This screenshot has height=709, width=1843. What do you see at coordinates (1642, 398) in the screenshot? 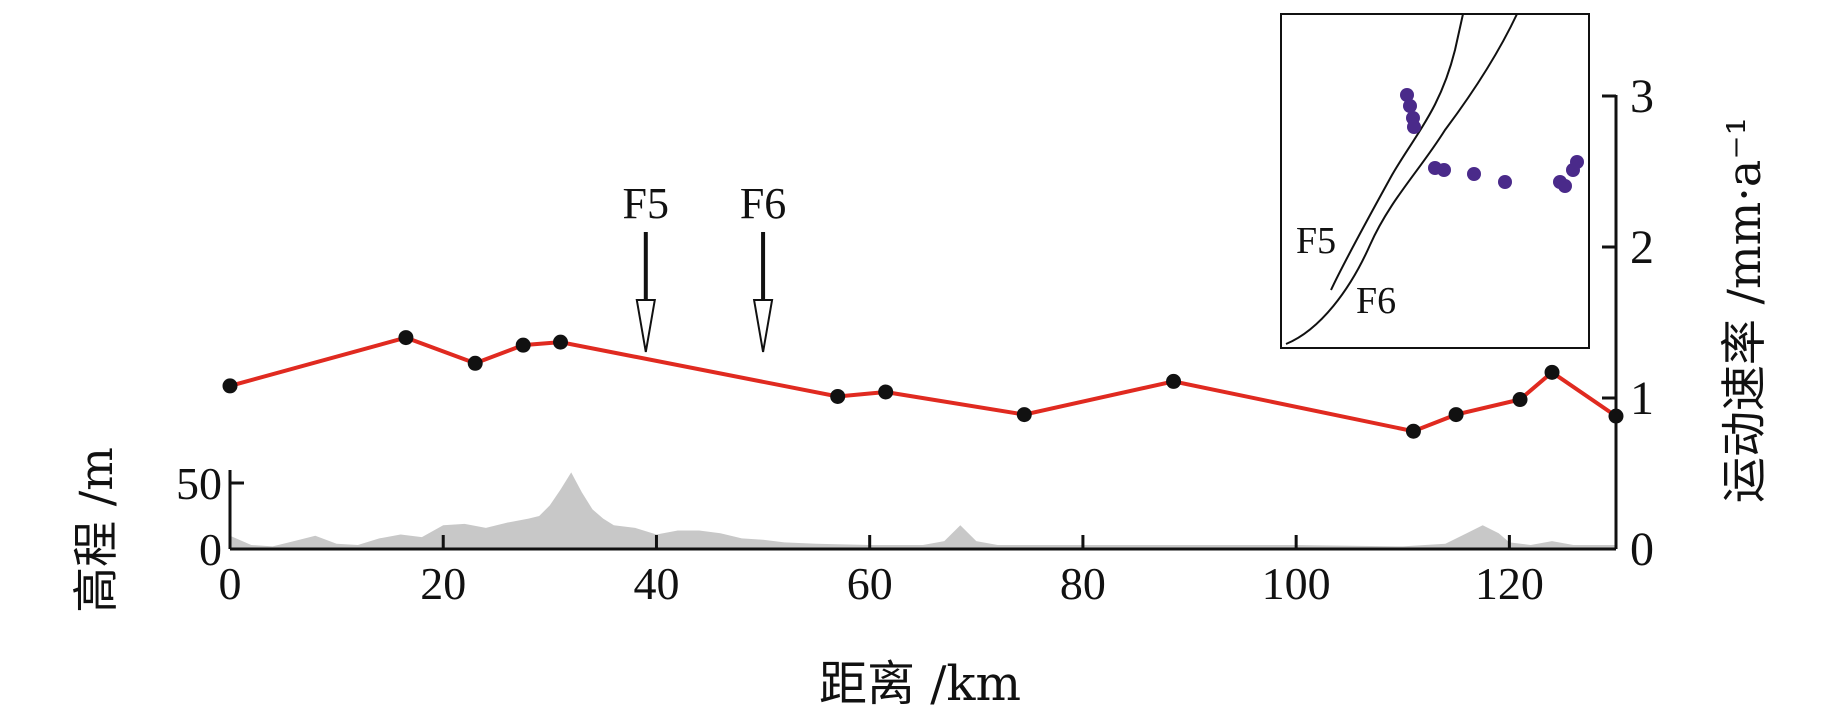
I see `right-y-tick-label: 1` at bounding box center [1642, 398].